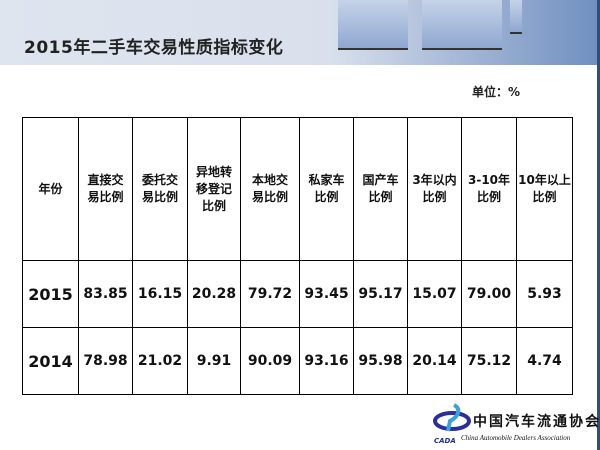  I want to click on column-header-label: 直接交易比例, so click(105, 188).